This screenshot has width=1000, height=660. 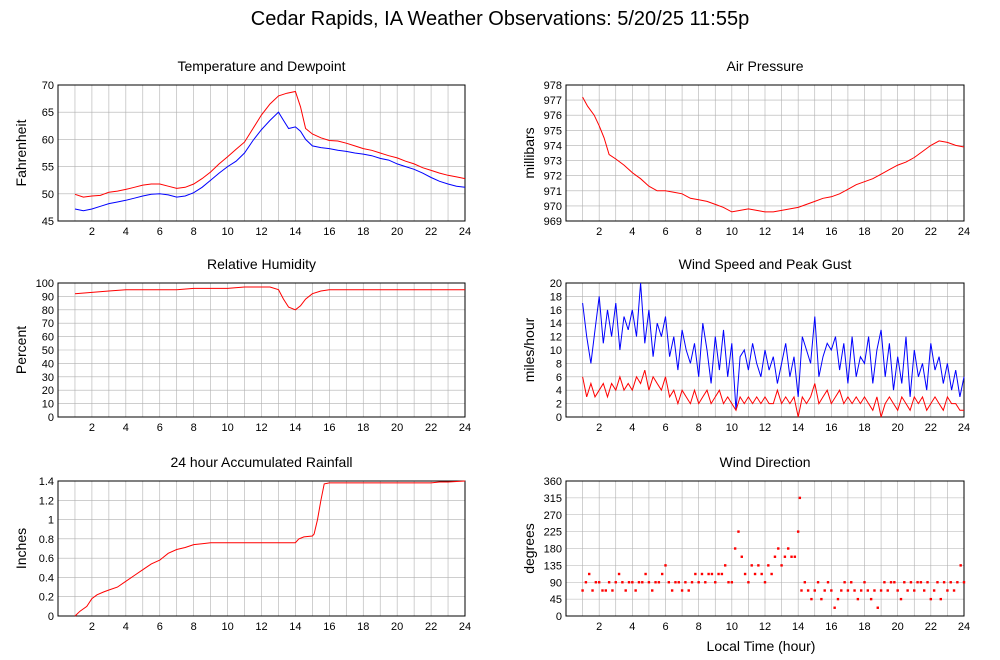 What do you see at coordinates (553, 86) in the screenshot?
I see `y-tick-label: 978` at bounding box center [553, 86].